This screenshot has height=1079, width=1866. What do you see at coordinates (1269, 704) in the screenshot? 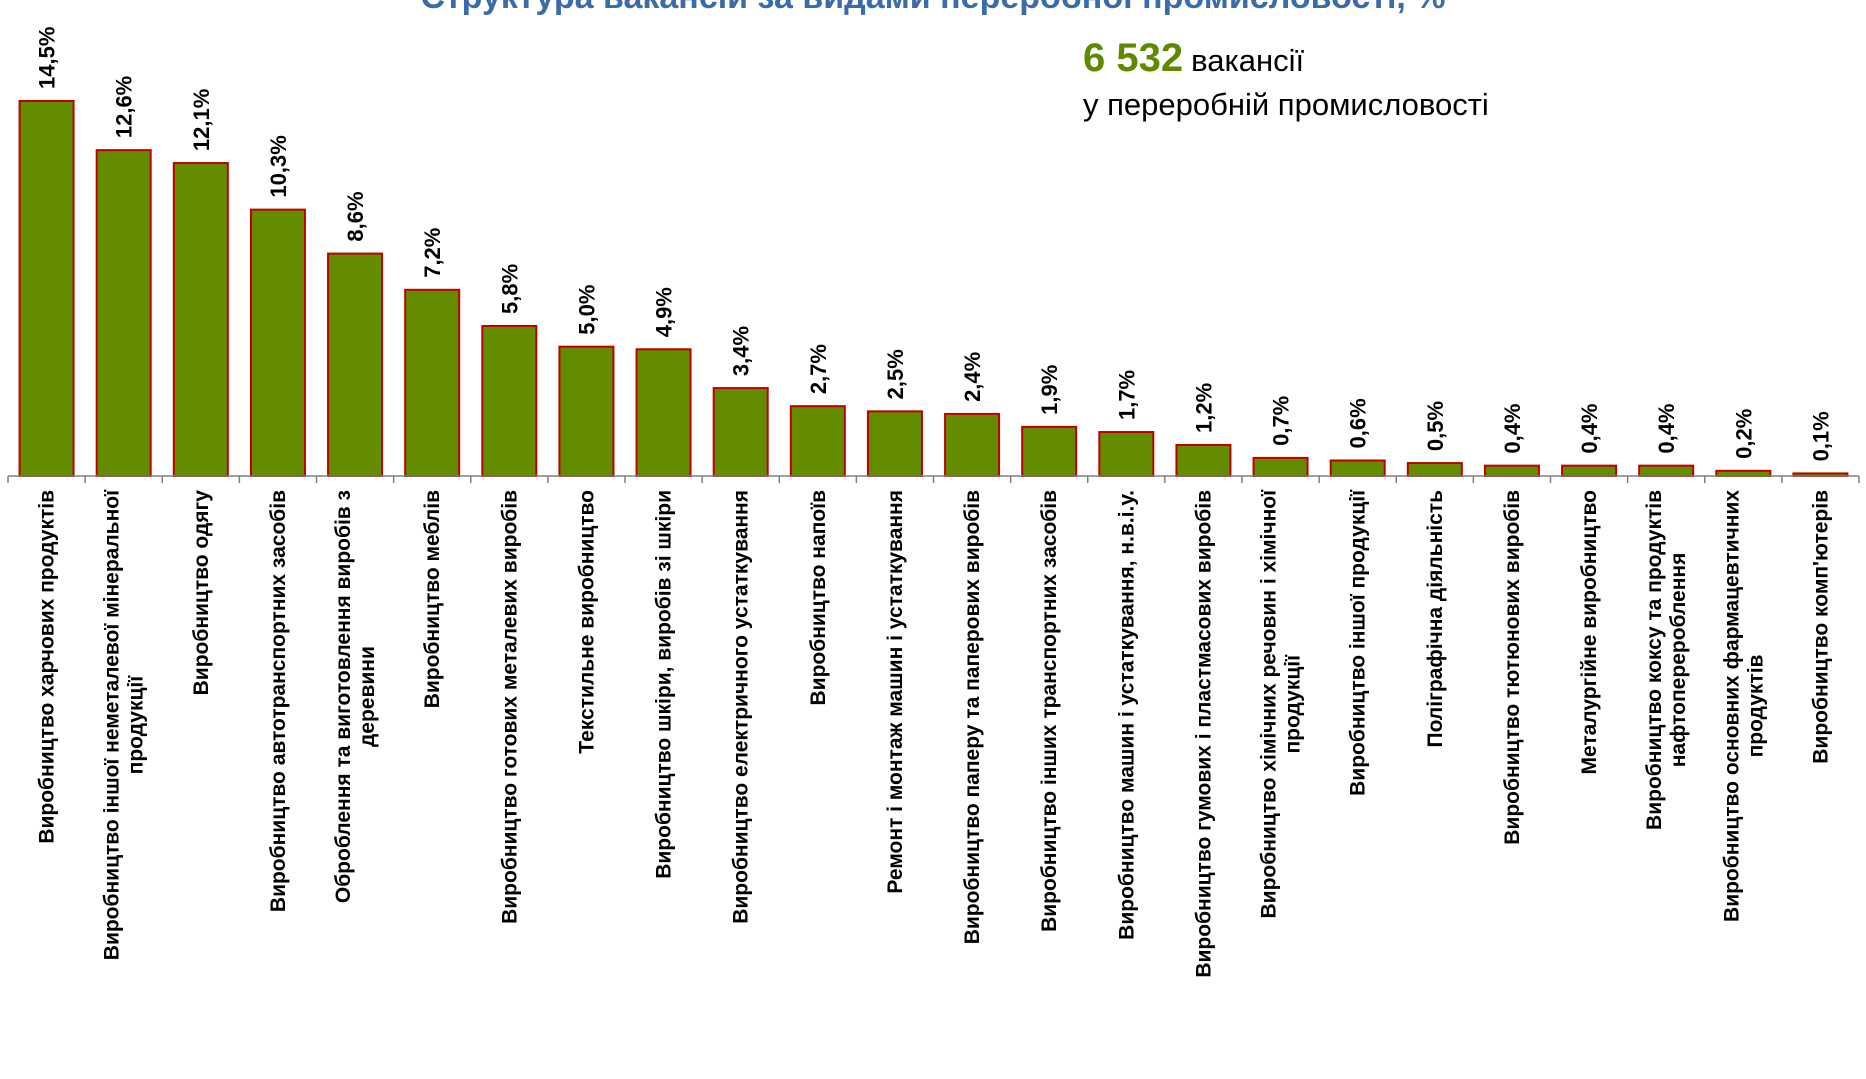
I see `category-label-line: Виробництво хімічних речовин і хімічної` at bounding box center [1269, 704].